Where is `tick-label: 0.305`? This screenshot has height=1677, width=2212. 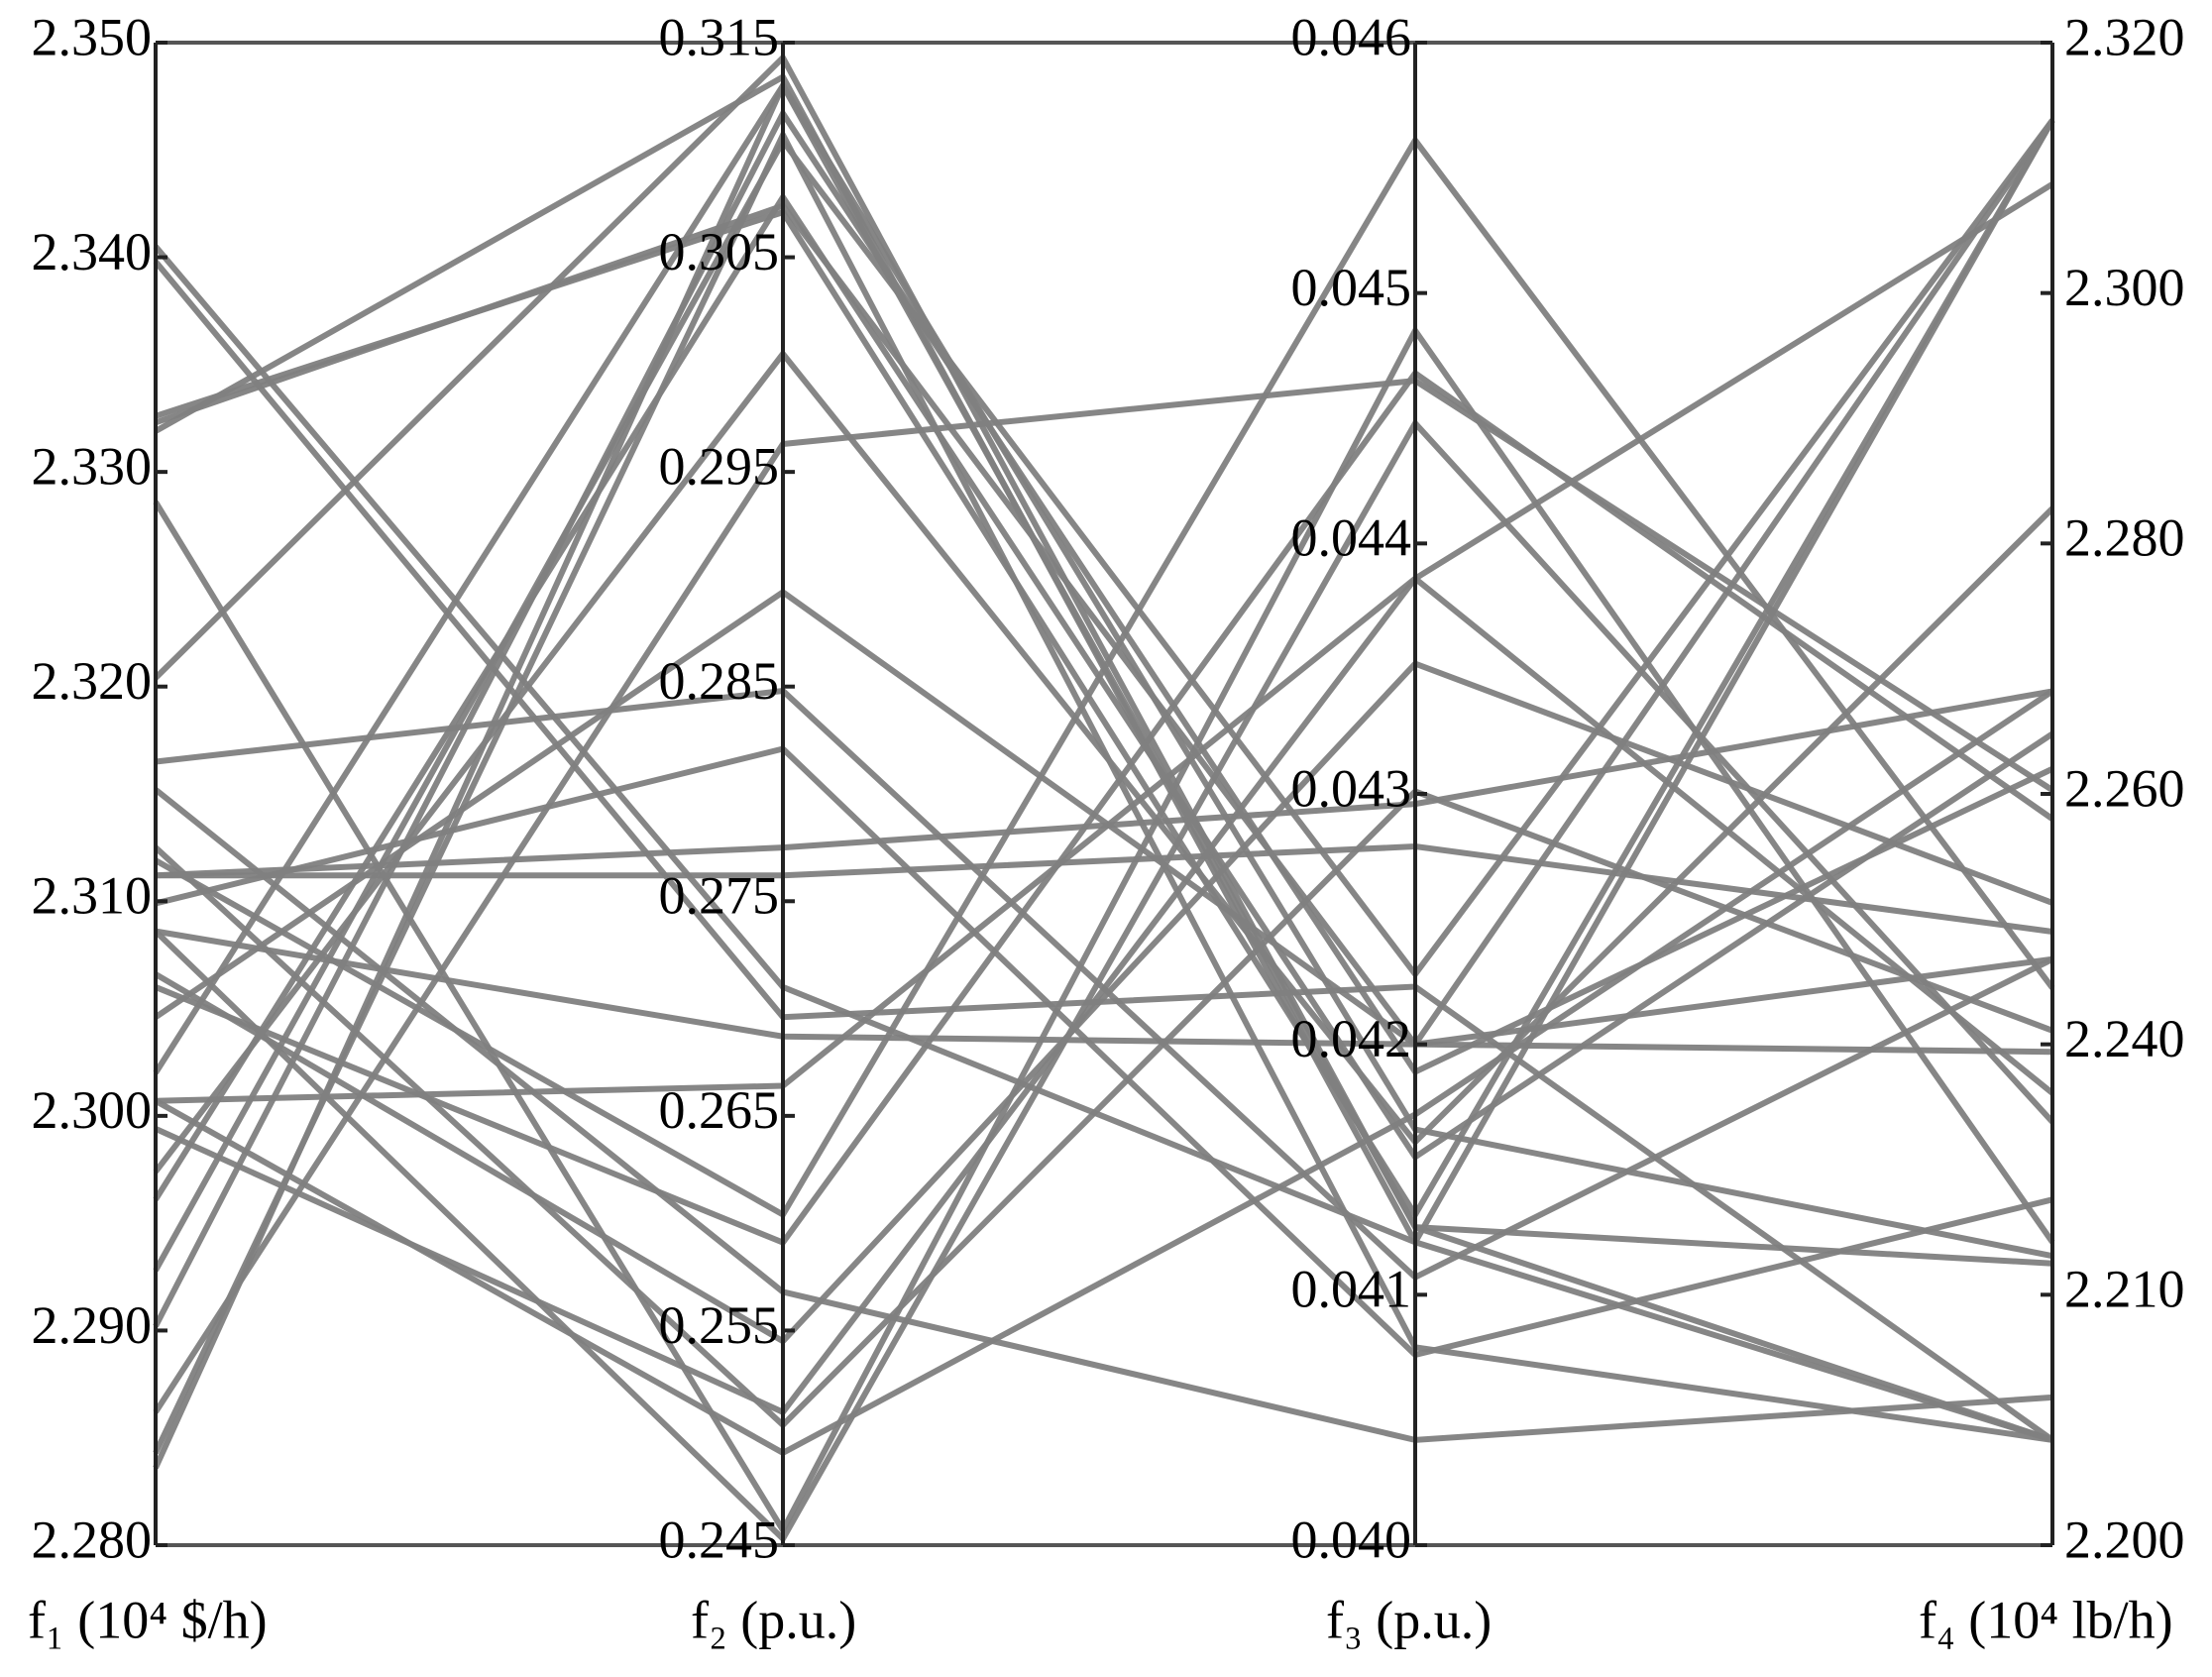
tick-label: 0.305 is located at coordinates (719, 251).